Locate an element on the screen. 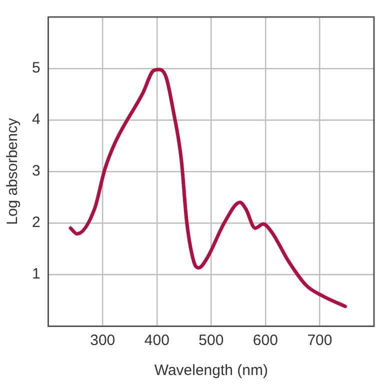 Image resolution: width=376 pixels, height=384 pixels. x-tick-label: 500 is located at coordinates (211, 341).